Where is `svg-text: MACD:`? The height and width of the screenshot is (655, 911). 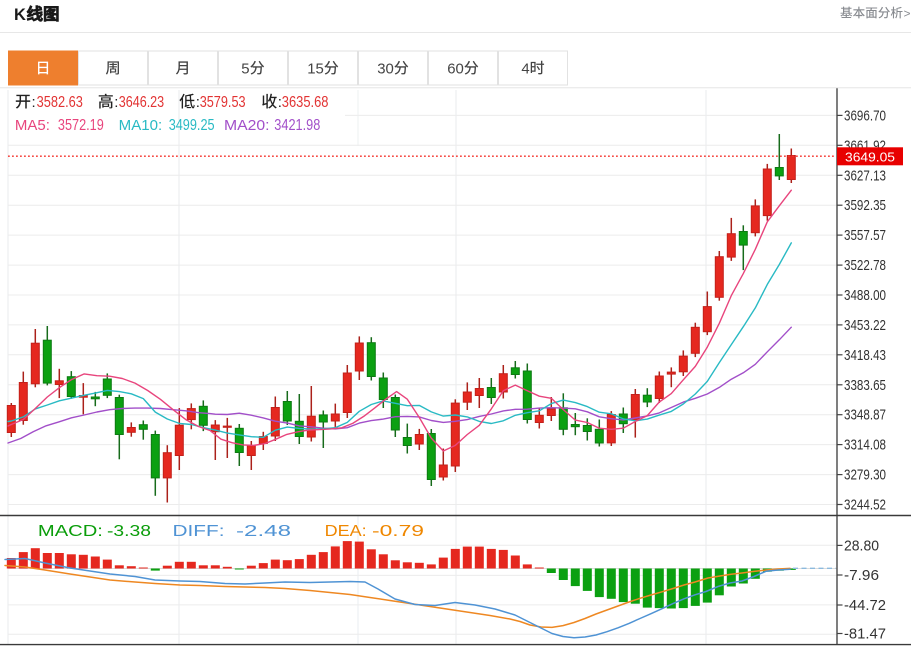 svg-text: MACD: is located at coordinates (70, 531).